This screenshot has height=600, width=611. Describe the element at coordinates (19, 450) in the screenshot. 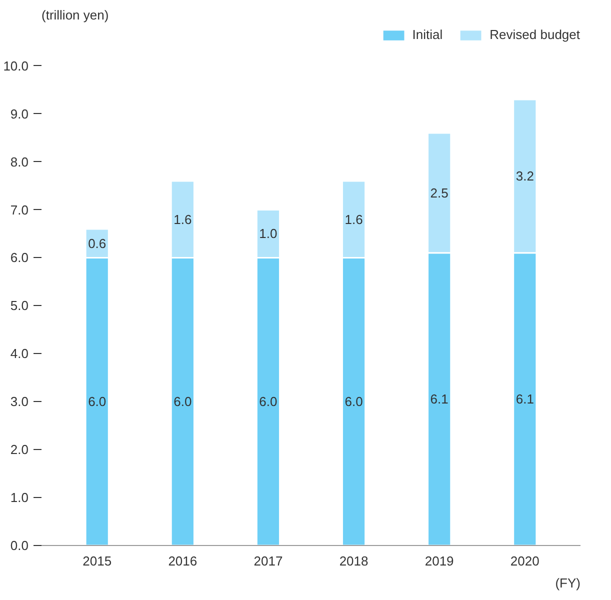

I see `y-tick-label: 2.0` at that location.